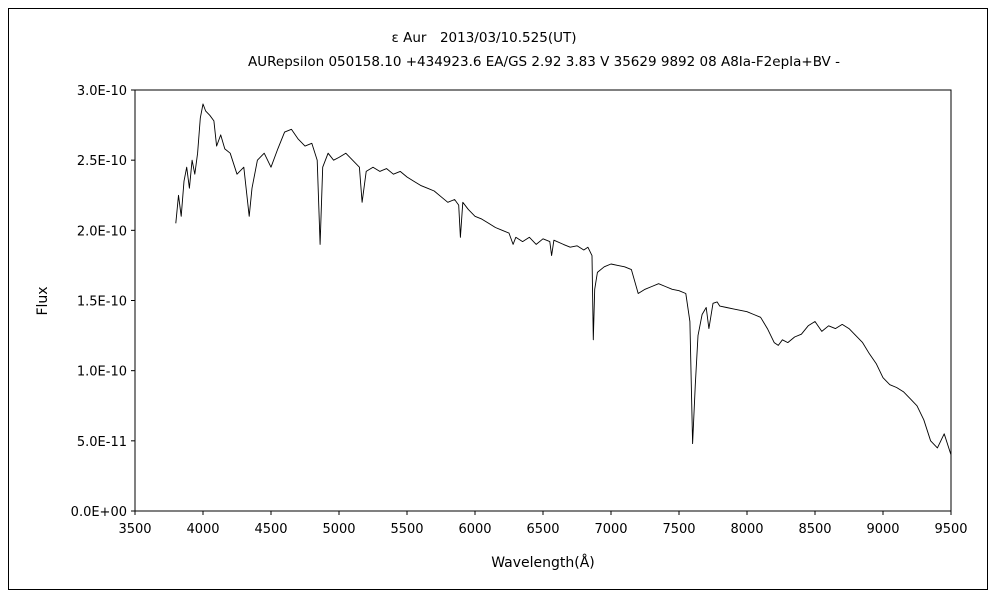  I want to click on x-axis-title: Wavelength(Å), so click(543, 562).